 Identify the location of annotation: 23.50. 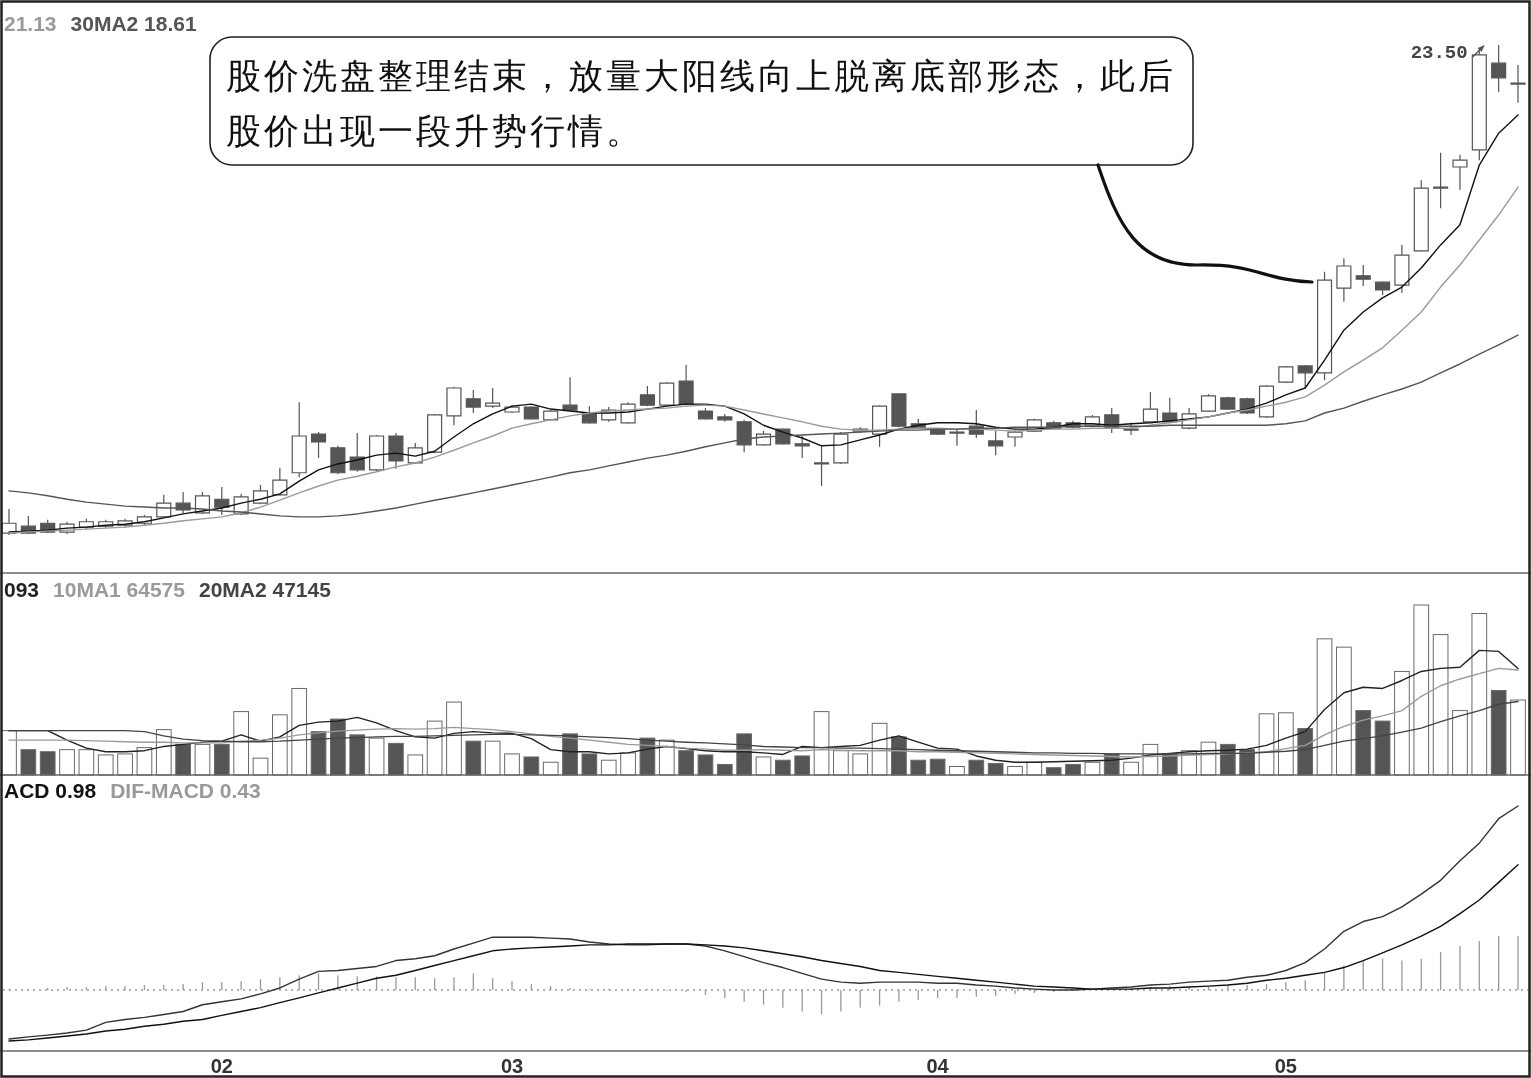
(1439, 53).